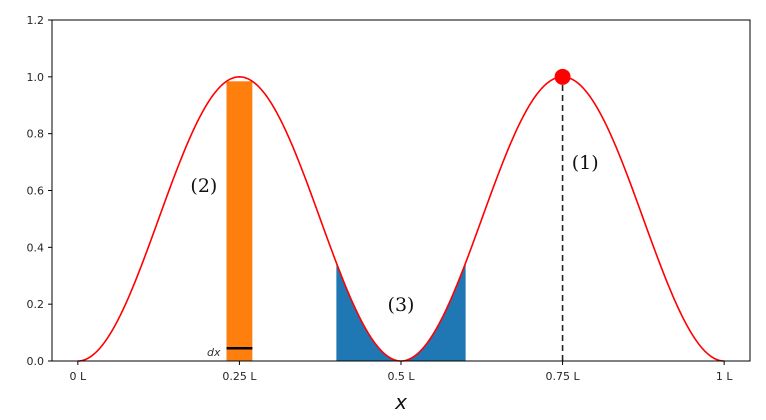 The image size is (766, 420). What do you see at coordinates (36, 361) in the screenshot?
I see `y-tick-label: 0.0` at bounding box center [36, 361].